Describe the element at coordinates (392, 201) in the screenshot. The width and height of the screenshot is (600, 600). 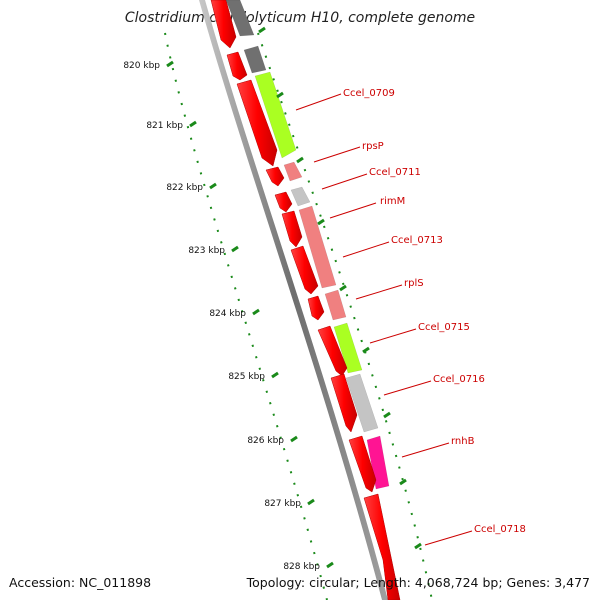
I see `gene-label: rimM` at that location.